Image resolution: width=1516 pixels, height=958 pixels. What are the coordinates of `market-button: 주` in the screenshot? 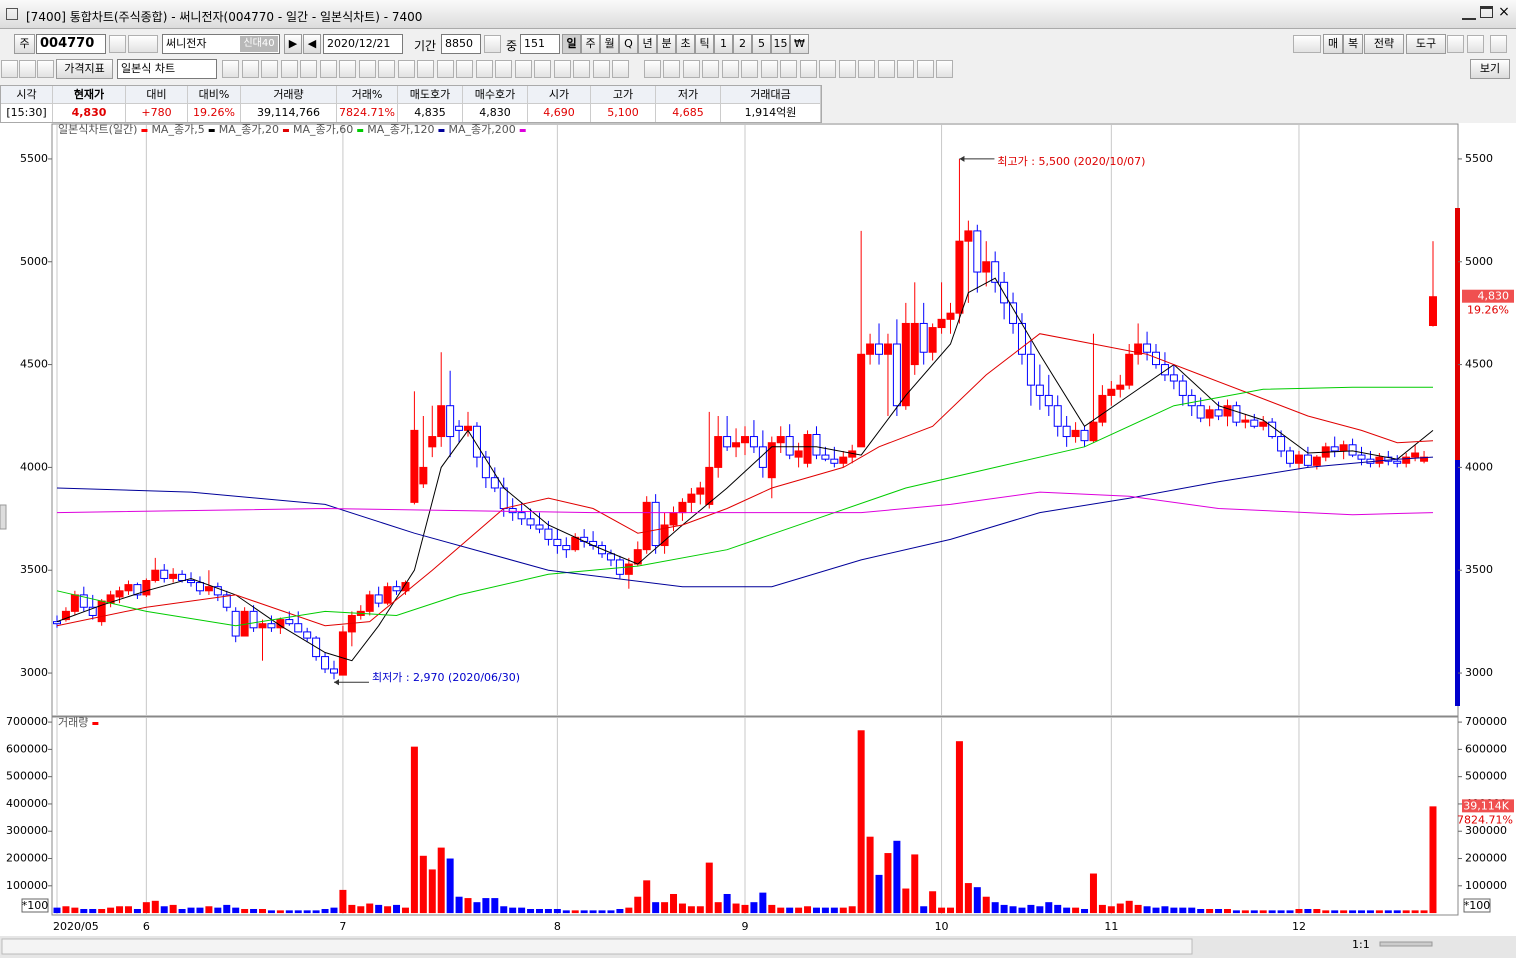 It's located at (24, 44).